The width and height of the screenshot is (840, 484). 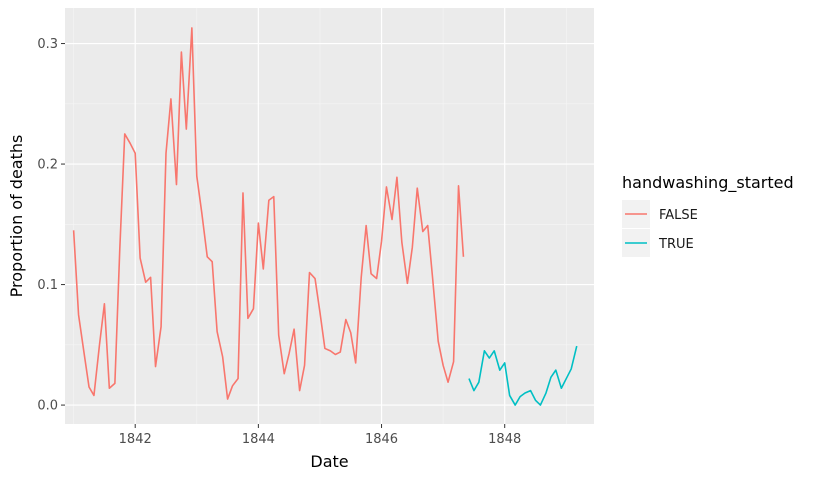 What do you see at coordinates (320, 435) in the screenshot?
I see `x-axis: 1842 1844 1846 1848` at bounding box center [320, 435].